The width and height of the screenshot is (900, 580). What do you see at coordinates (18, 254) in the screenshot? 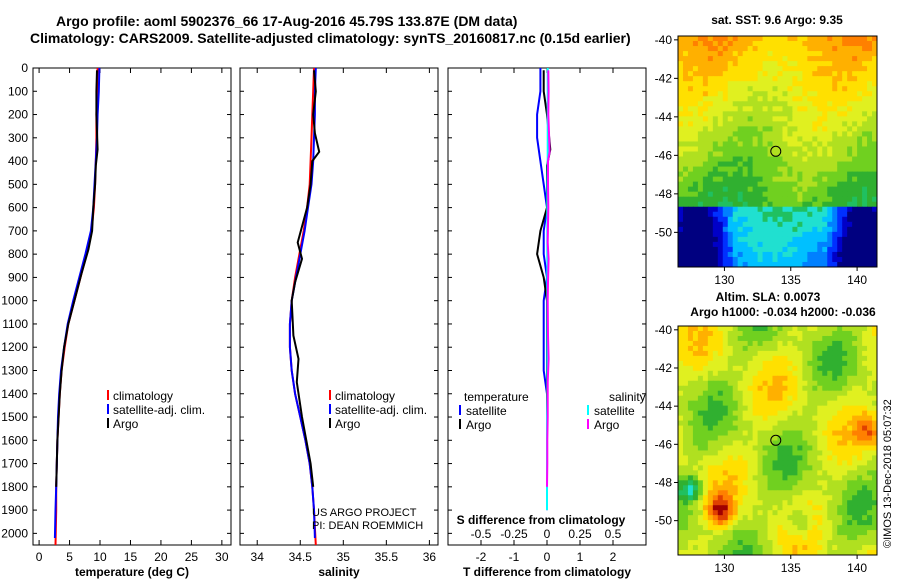
I see `depth-tick-label: 800` at bounding box center [18, 254].